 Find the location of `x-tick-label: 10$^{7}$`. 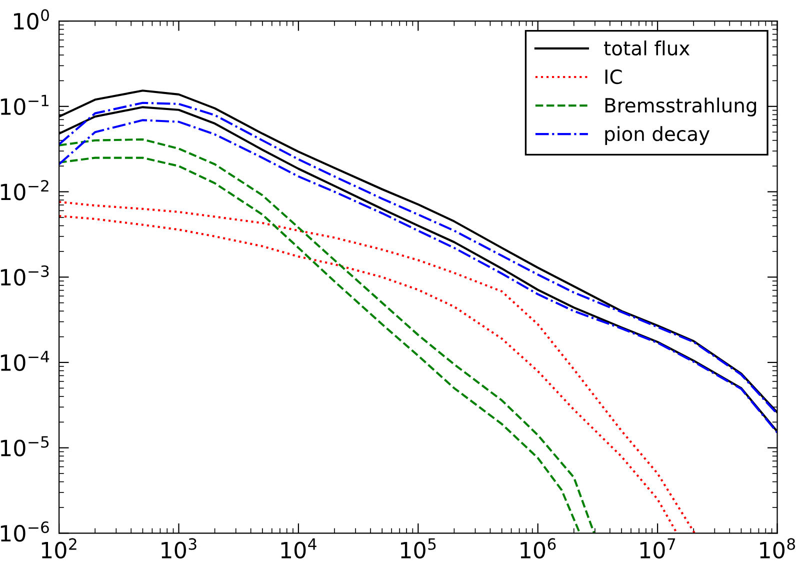

x-tick-label: 10$^{7}$ is located at coordinates (658, 548).